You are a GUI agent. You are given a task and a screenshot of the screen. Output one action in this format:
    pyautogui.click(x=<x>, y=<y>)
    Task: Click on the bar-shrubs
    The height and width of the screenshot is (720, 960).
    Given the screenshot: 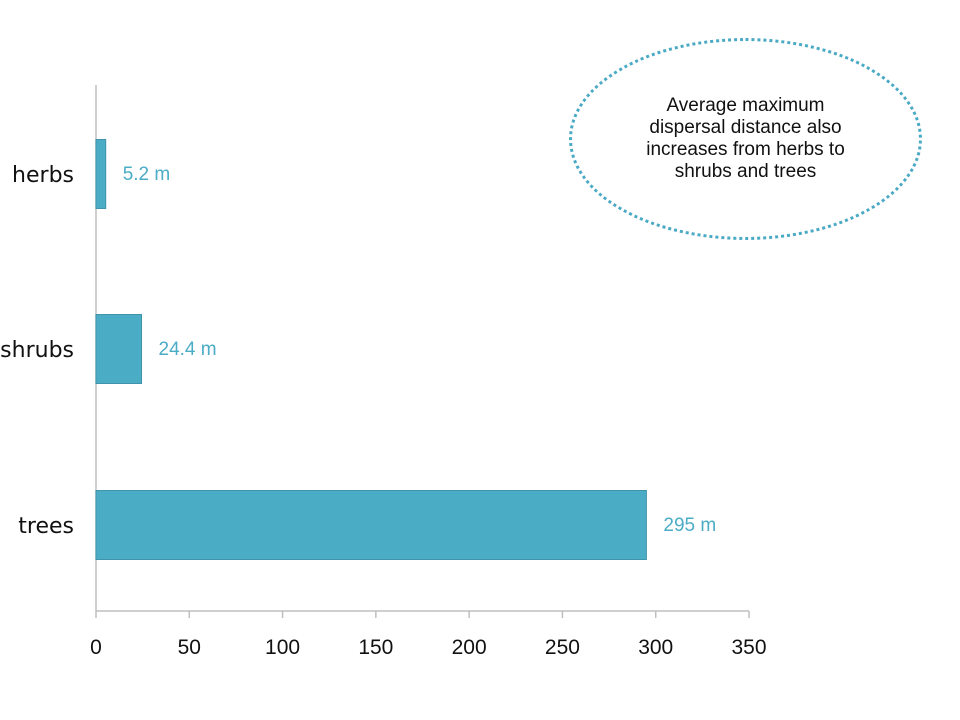 What is the action you would take?
    pyautogui.click(x=119, y=349)
    